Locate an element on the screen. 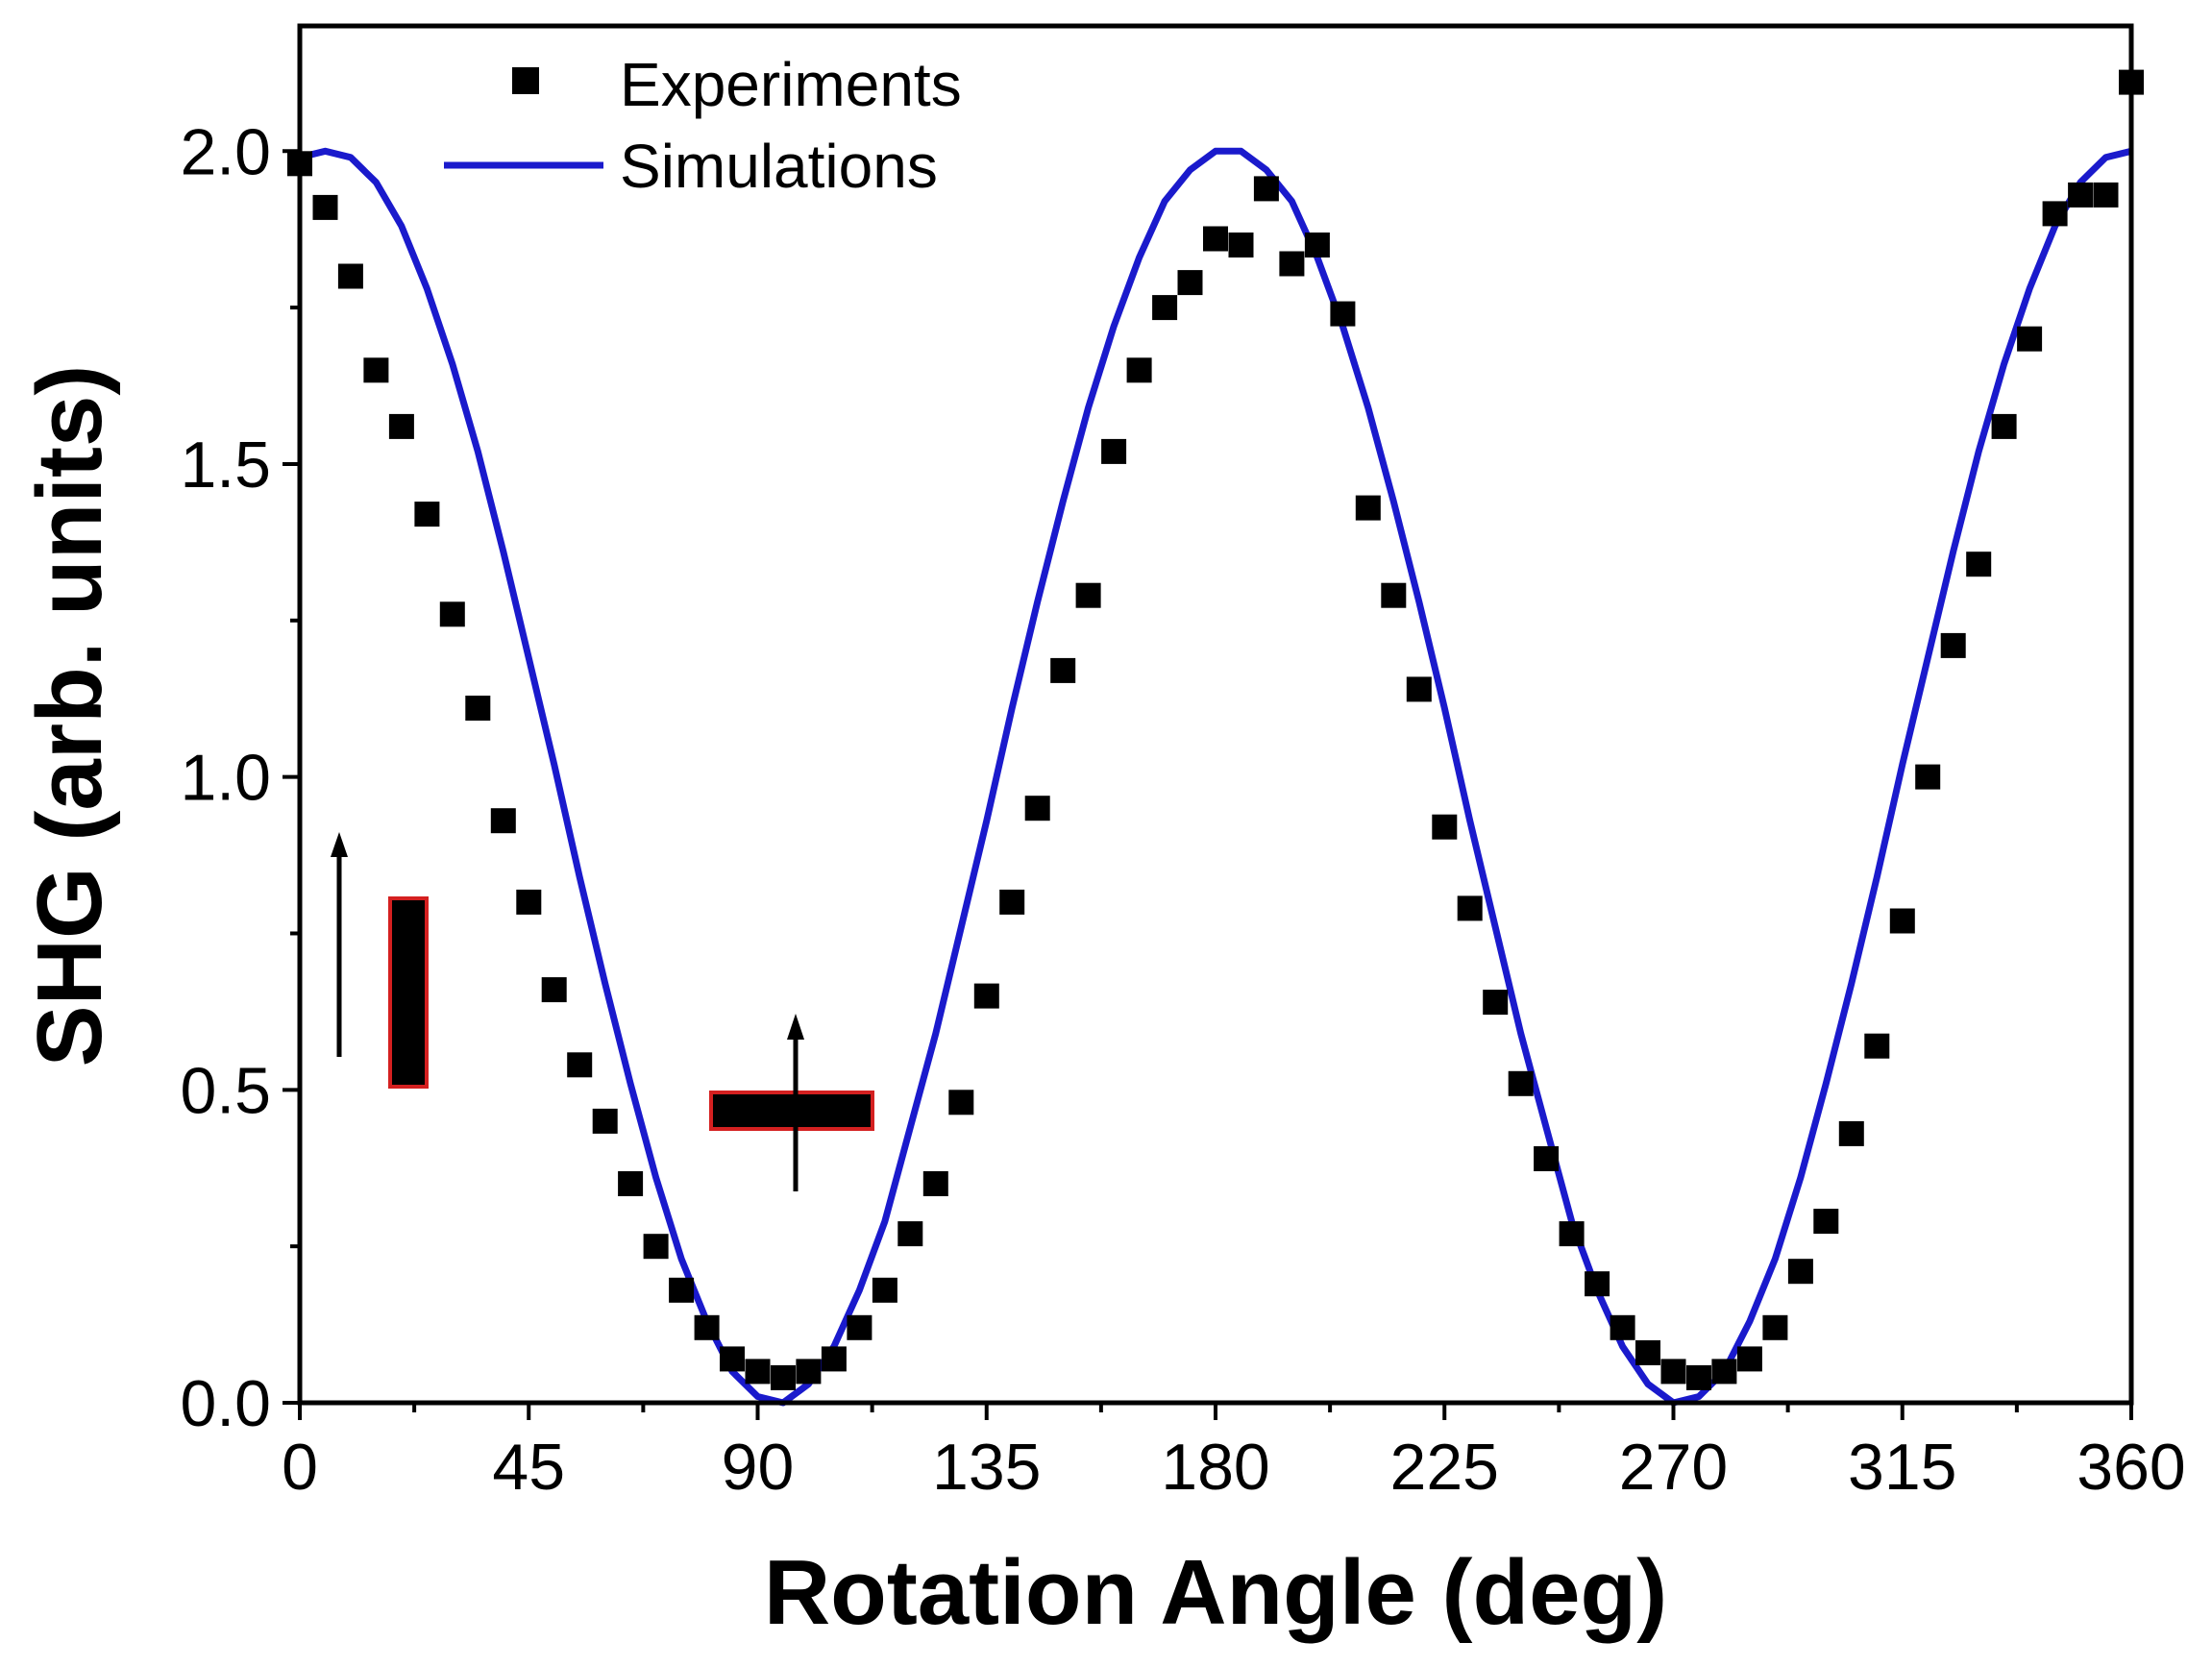  x-axis-title: Rotation Angle (deg) is located at coordinates (1215, 1592).